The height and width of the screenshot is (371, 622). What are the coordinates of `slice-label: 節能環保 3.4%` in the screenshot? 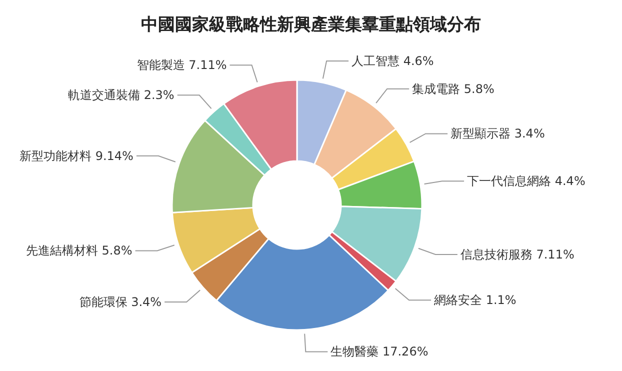 It's located at (120, 302).